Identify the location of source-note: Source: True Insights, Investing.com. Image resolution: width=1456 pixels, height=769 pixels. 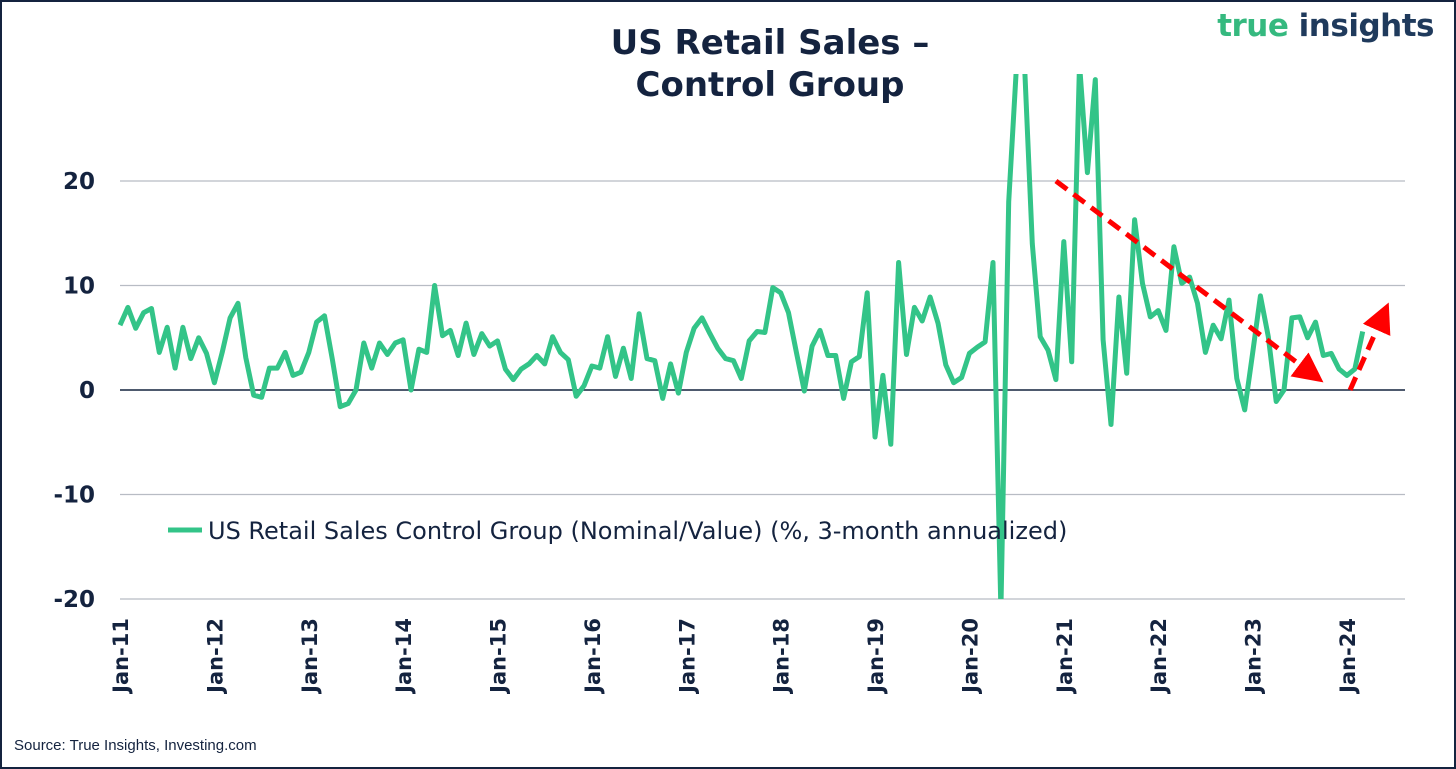
(135, 745).